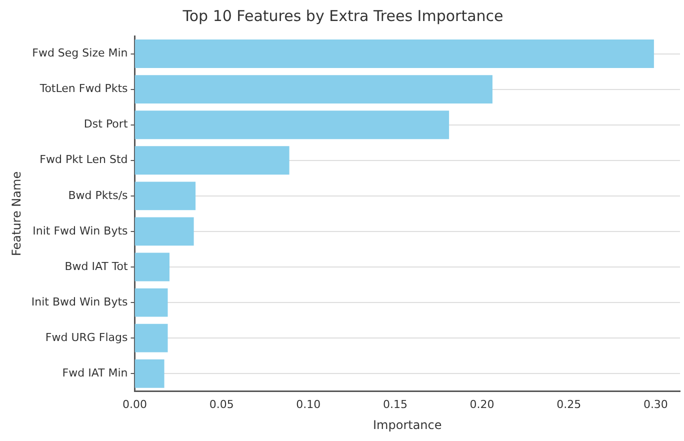 This screenshot has height=441, width=684. What do you see at coordinates (482, 404) in the screenshot?
I see `x-tick-label: 0.20` at bounding box center [482, 404].